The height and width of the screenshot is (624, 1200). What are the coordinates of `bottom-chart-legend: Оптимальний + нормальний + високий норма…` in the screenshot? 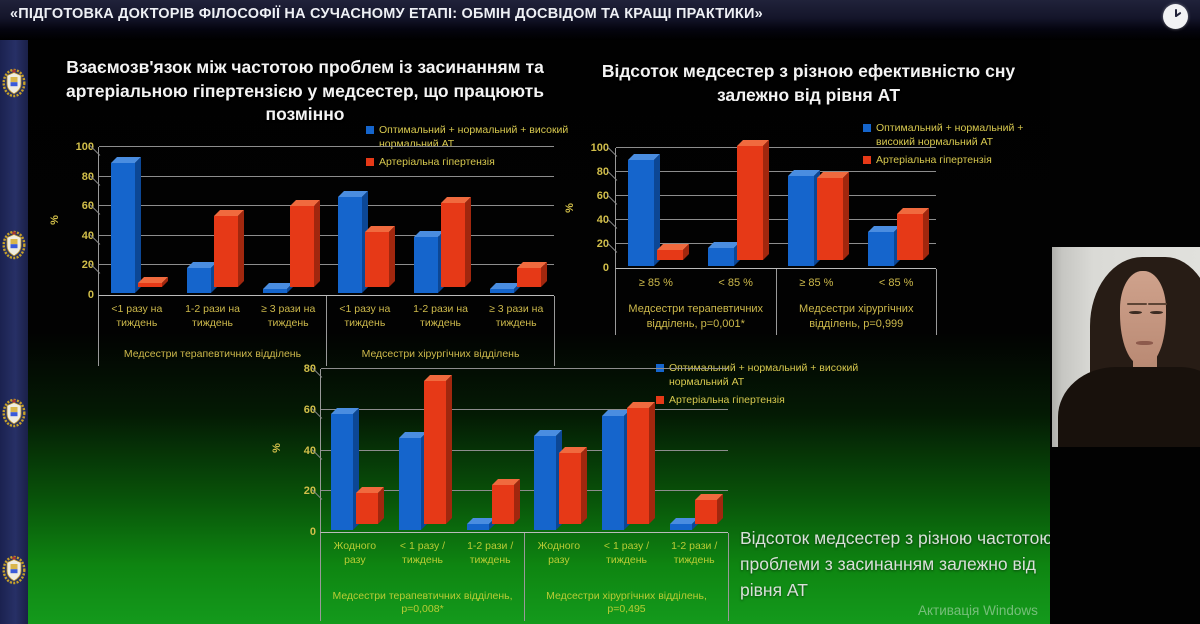 It's located at (776, 387).